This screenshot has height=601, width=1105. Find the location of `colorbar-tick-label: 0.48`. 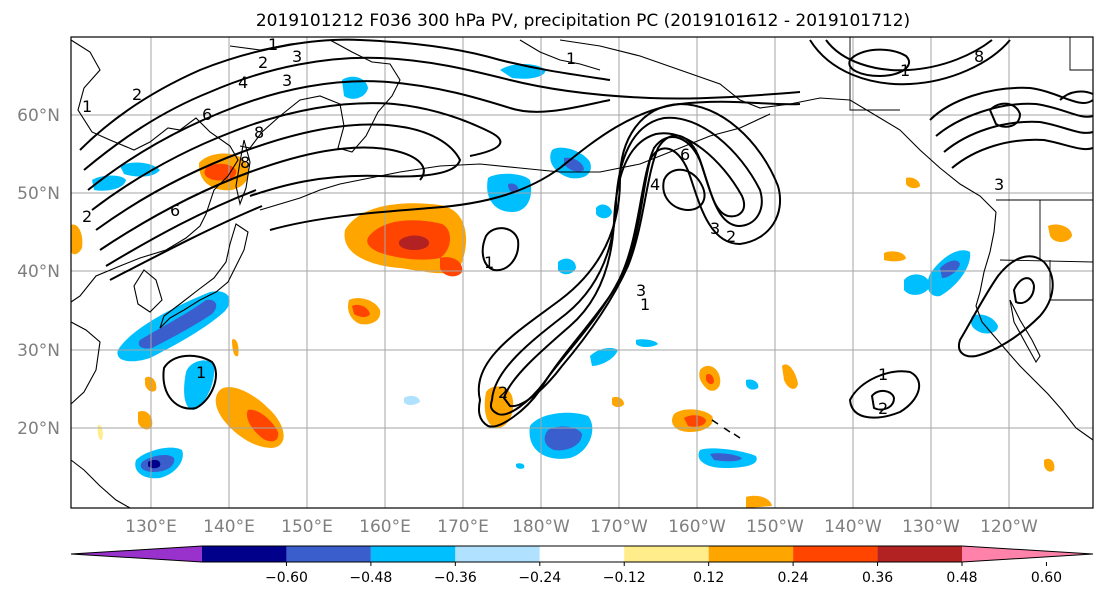

colorbar-tick-label: 0.48 is located at coordinates (961, 578).